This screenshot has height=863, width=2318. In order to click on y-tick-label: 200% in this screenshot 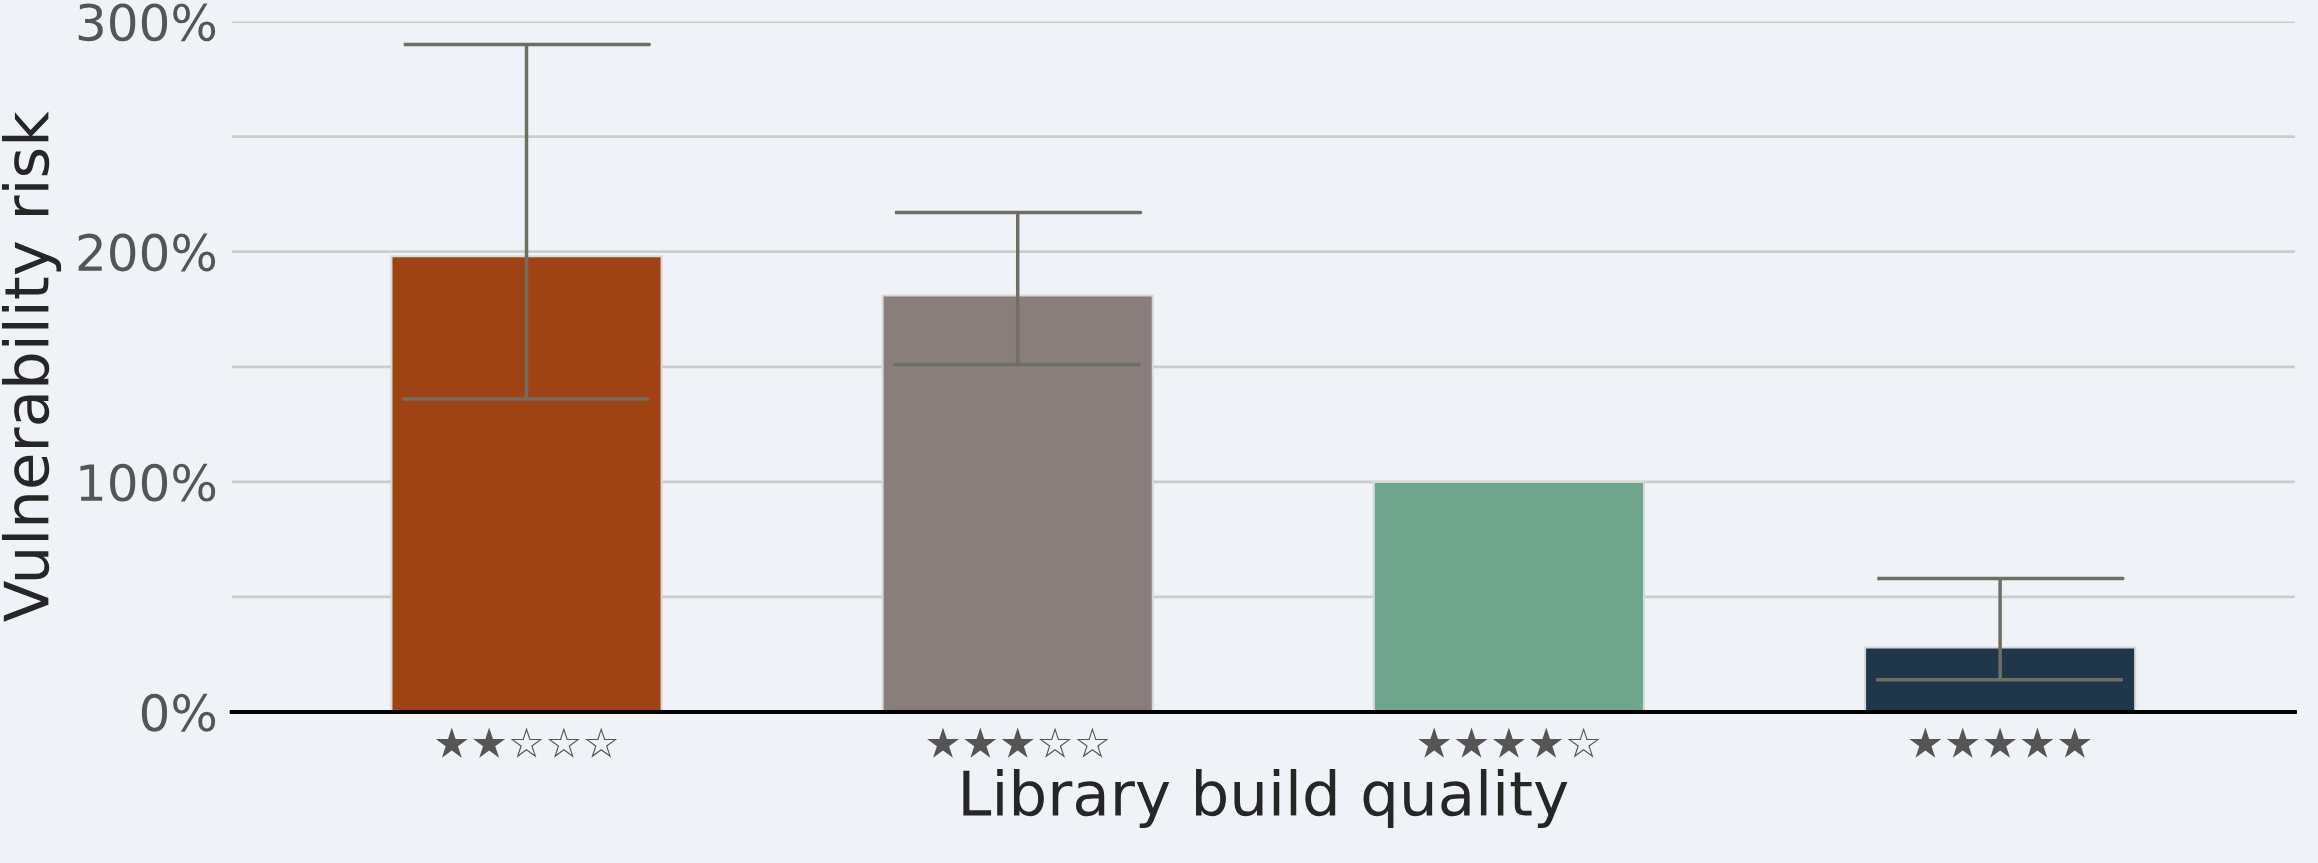, I will do `click(147, 252)`.